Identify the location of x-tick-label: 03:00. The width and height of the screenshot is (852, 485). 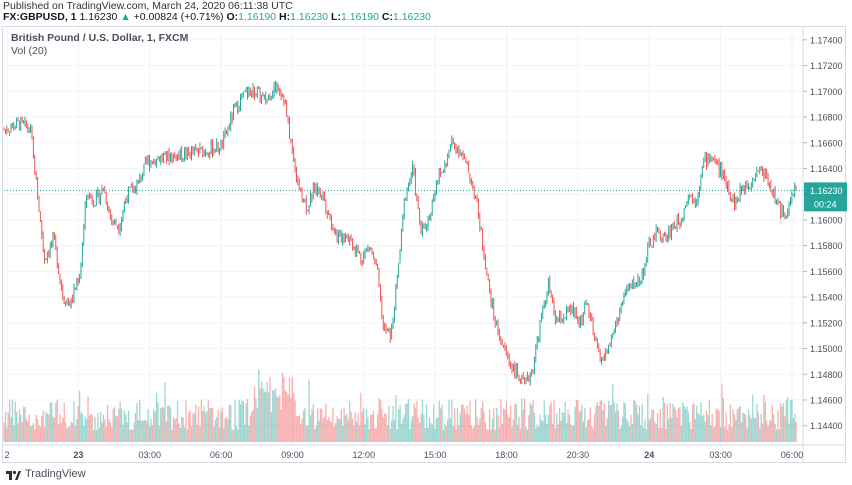
(149, 455).